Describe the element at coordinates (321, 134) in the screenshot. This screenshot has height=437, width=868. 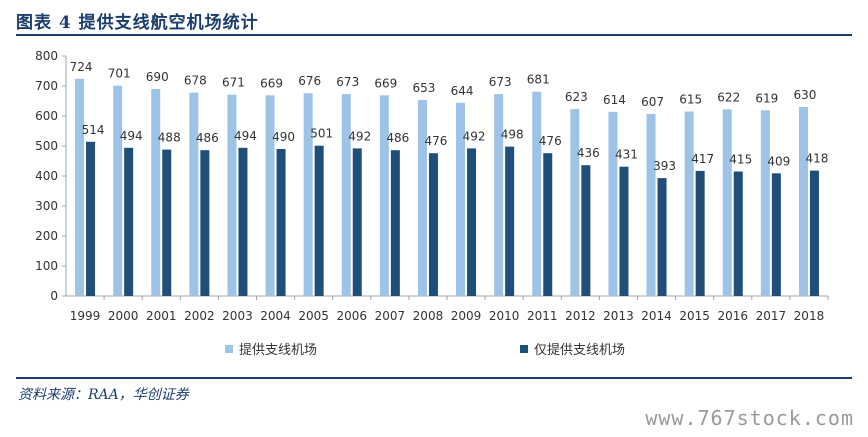
I see `data-label-series-2: 501` at that location.